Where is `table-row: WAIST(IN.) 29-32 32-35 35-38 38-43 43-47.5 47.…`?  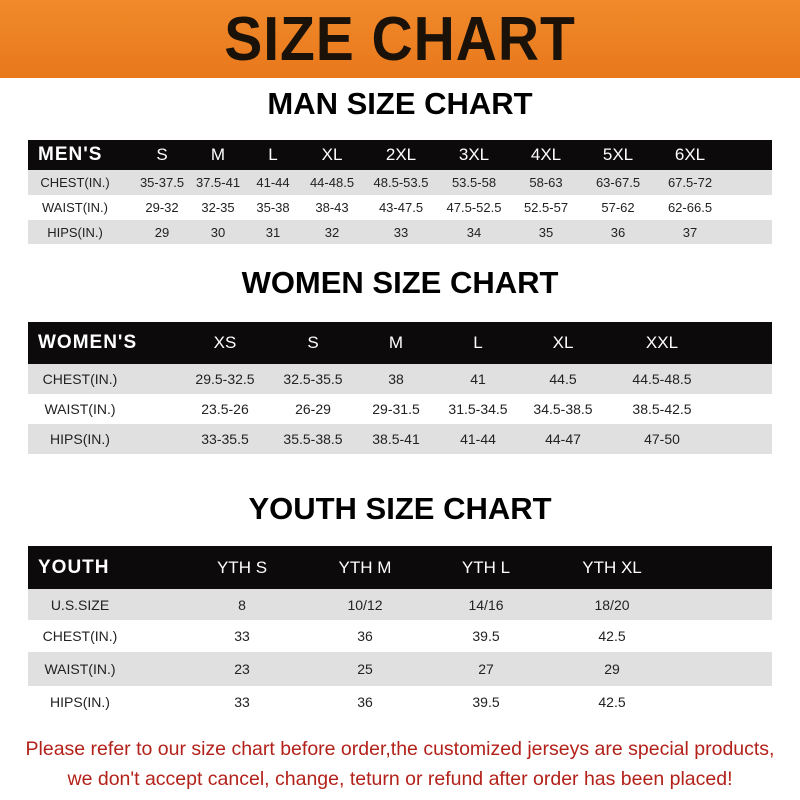 table-row: WAIST(IN.) 29-32 32-35 35-38 38-43 43-47.5 47.… is located at coordinates (400, 207).